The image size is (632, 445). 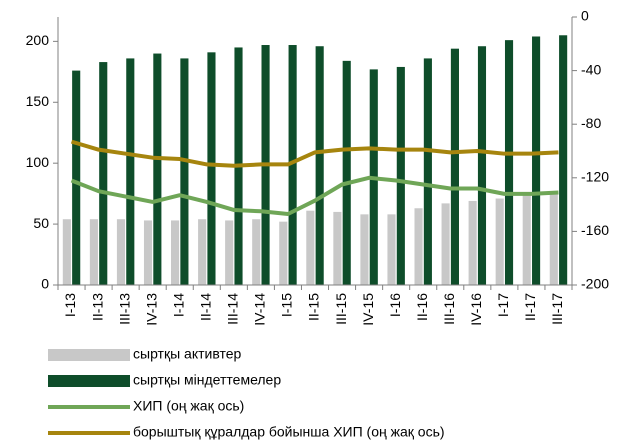 I want to click on y-tick-label: 50, so click(x=41, y=223).